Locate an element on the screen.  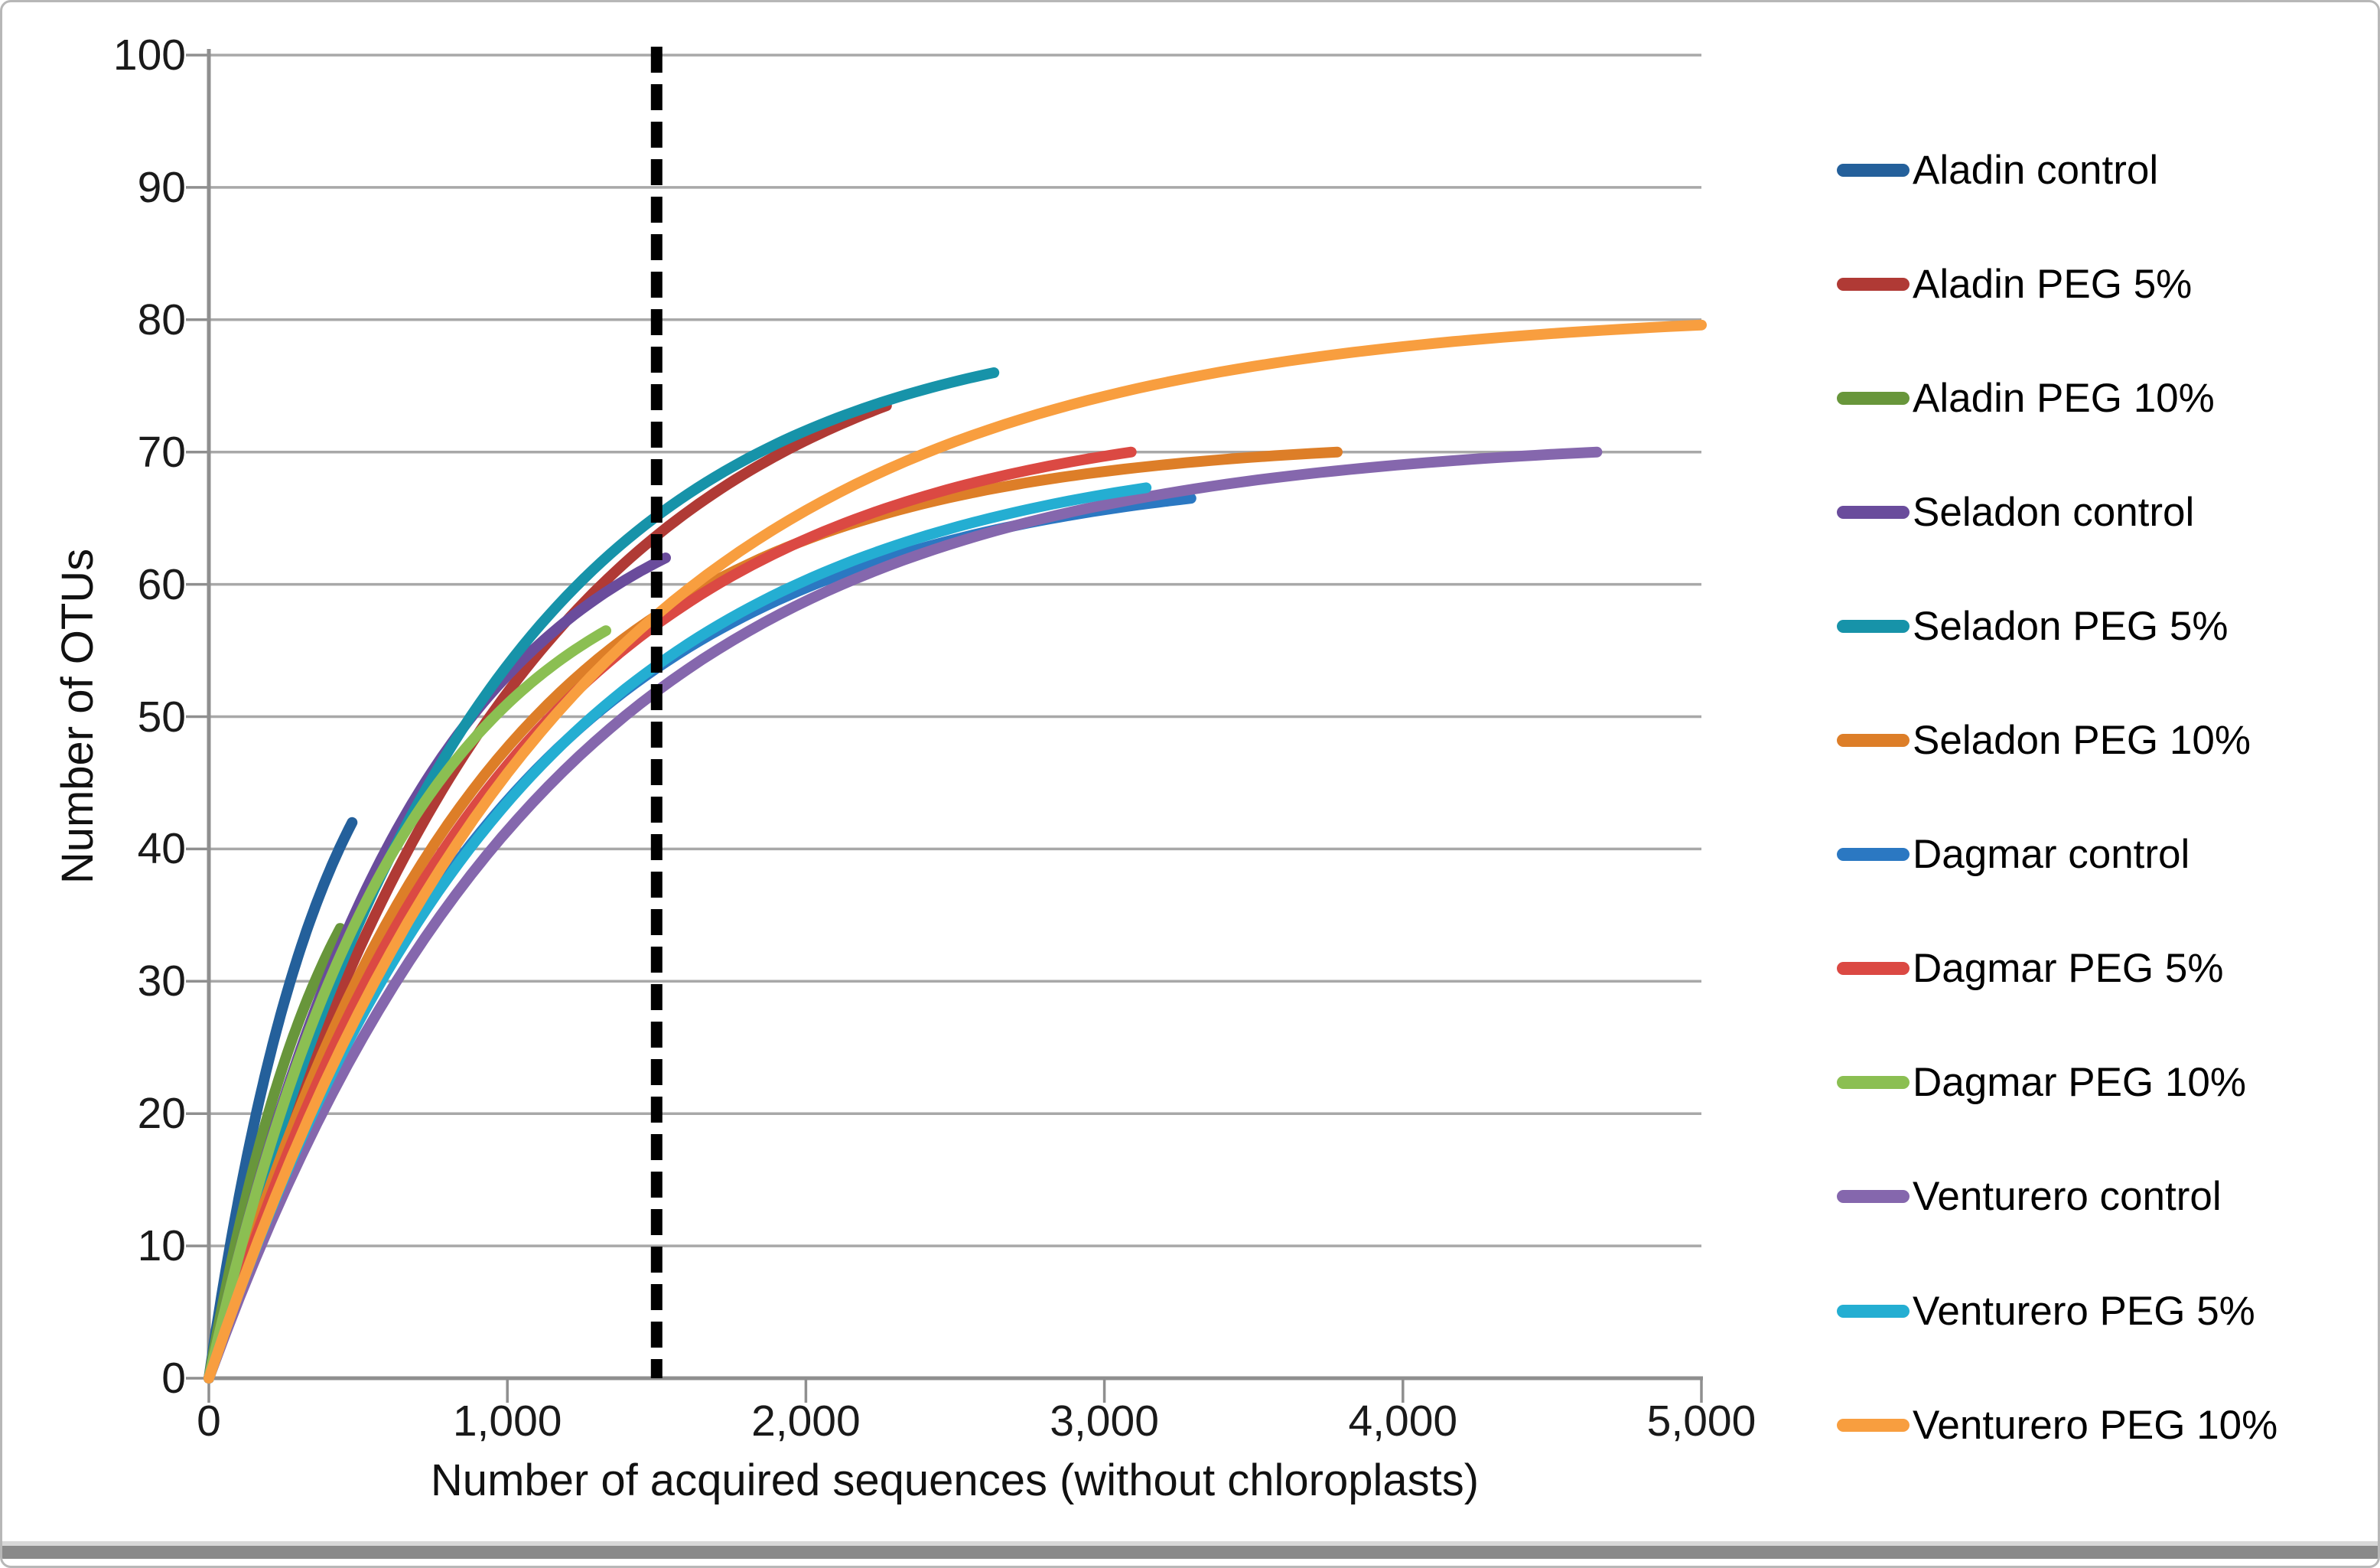
series-curve-dagmar-peg-10- is located at coordinates (407, 1004).